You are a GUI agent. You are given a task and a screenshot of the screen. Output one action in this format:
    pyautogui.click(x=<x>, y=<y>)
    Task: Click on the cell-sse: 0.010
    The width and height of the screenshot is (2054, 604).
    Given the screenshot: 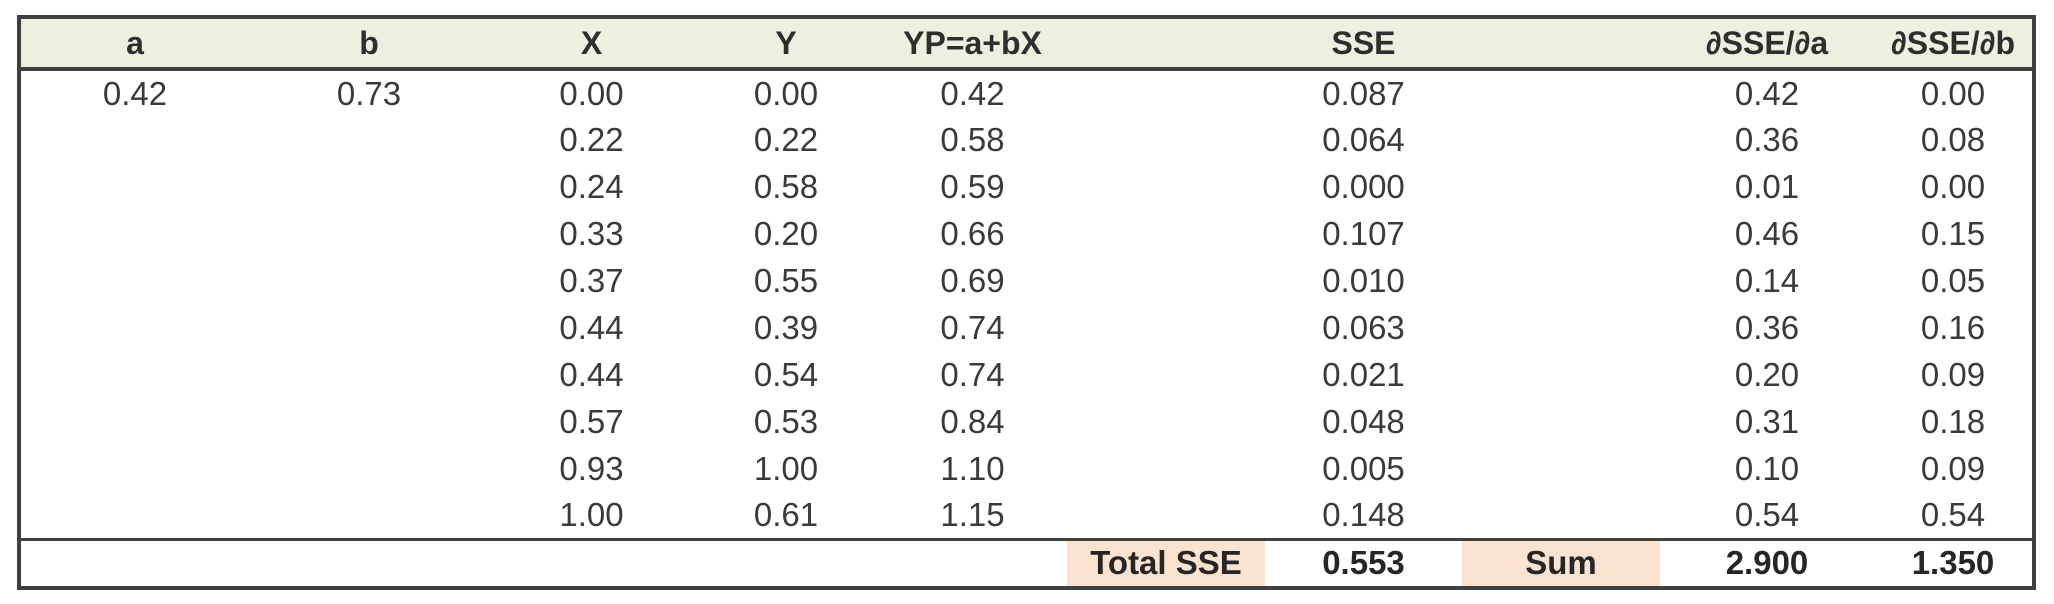 What is the action you would take?
    pyautogui.click(x=1363, y=280)
    